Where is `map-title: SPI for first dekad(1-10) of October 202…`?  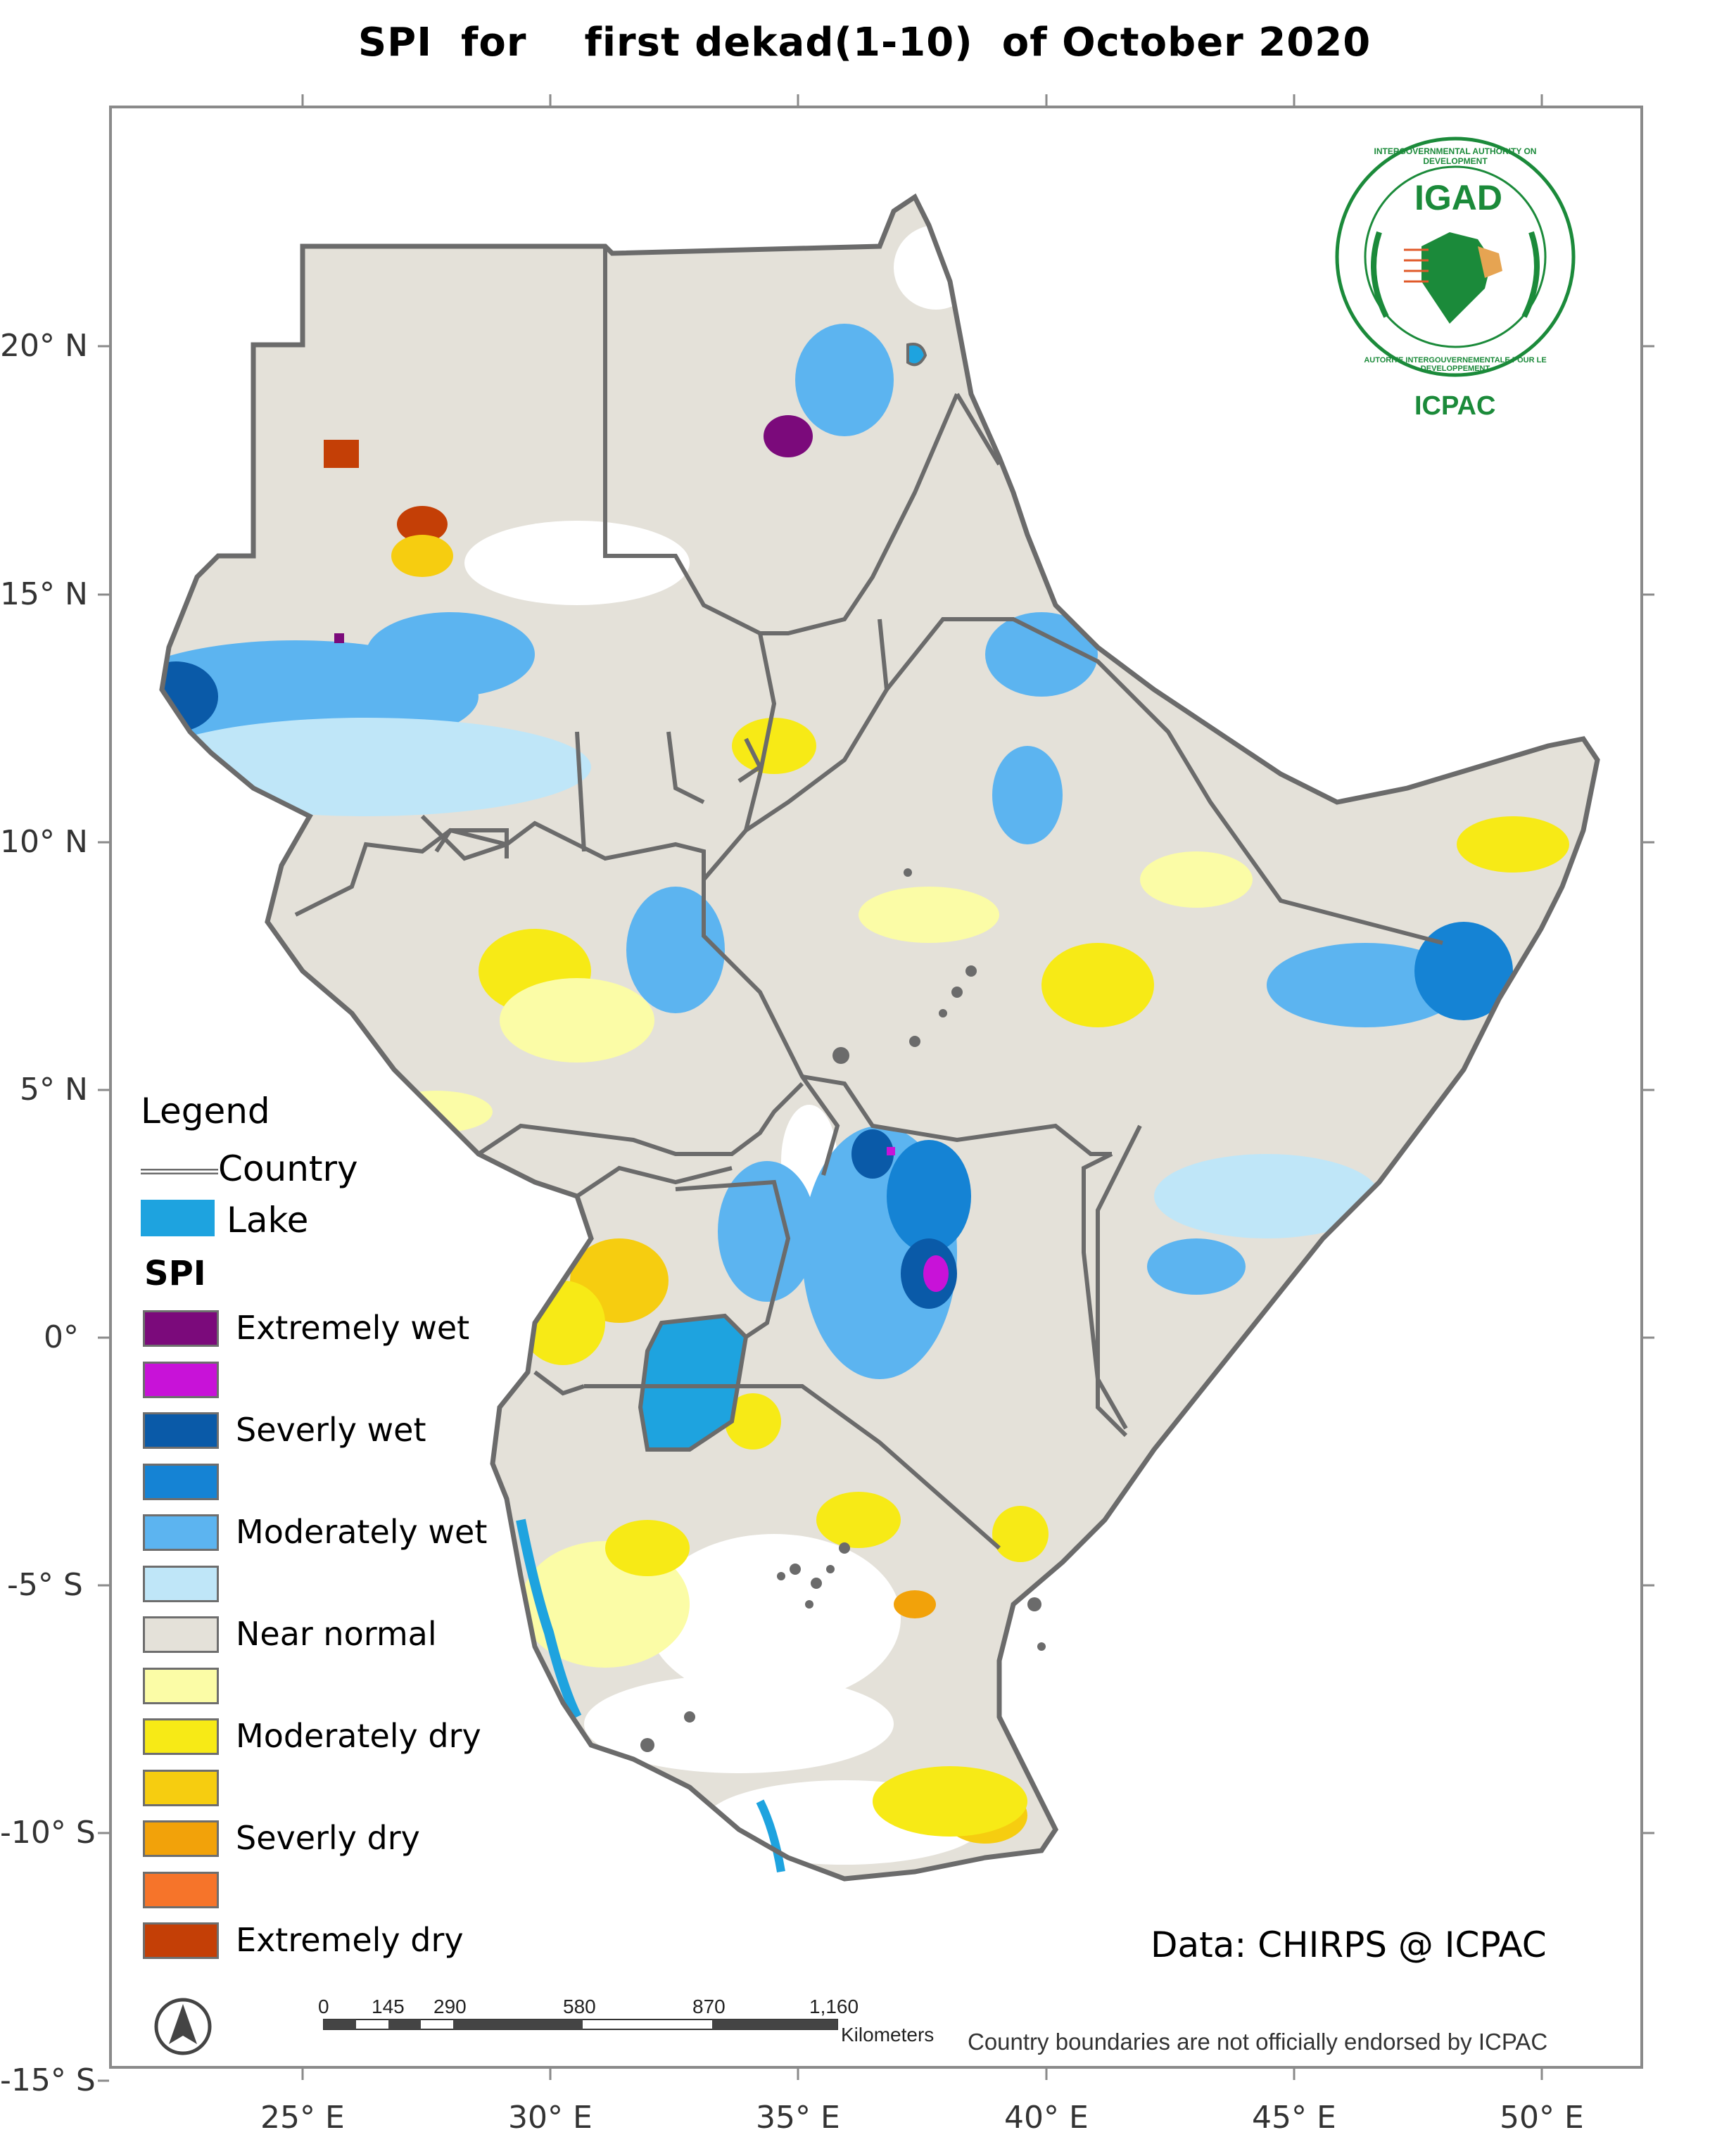
map-title: SPI for first dekad(1-10) of October 202… is located at coordinates (864, 42).